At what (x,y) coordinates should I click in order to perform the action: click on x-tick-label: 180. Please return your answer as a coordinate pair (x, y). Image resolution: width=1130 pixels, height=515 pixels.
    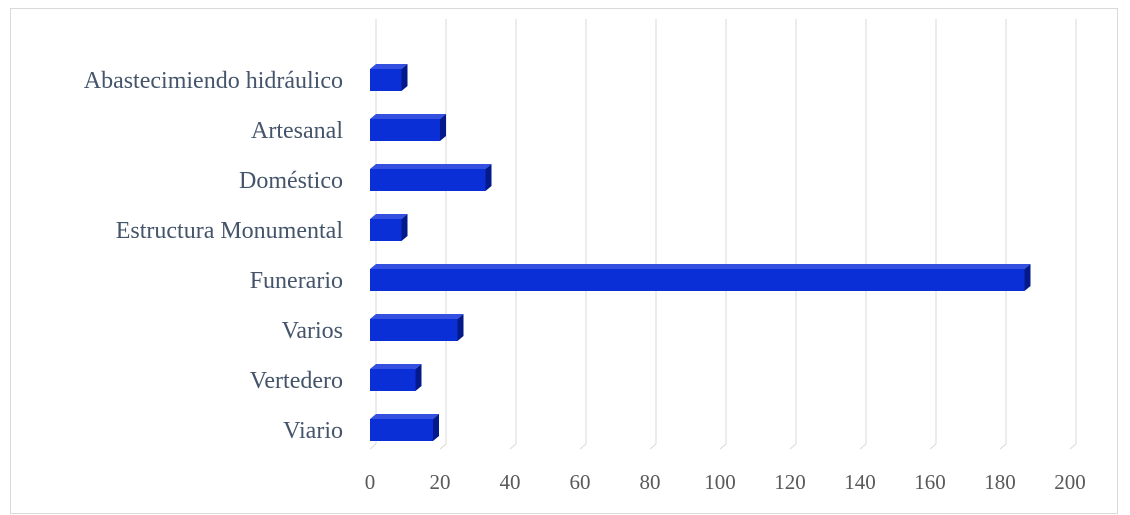
    Looking at the image, I should click on (1000, 482).